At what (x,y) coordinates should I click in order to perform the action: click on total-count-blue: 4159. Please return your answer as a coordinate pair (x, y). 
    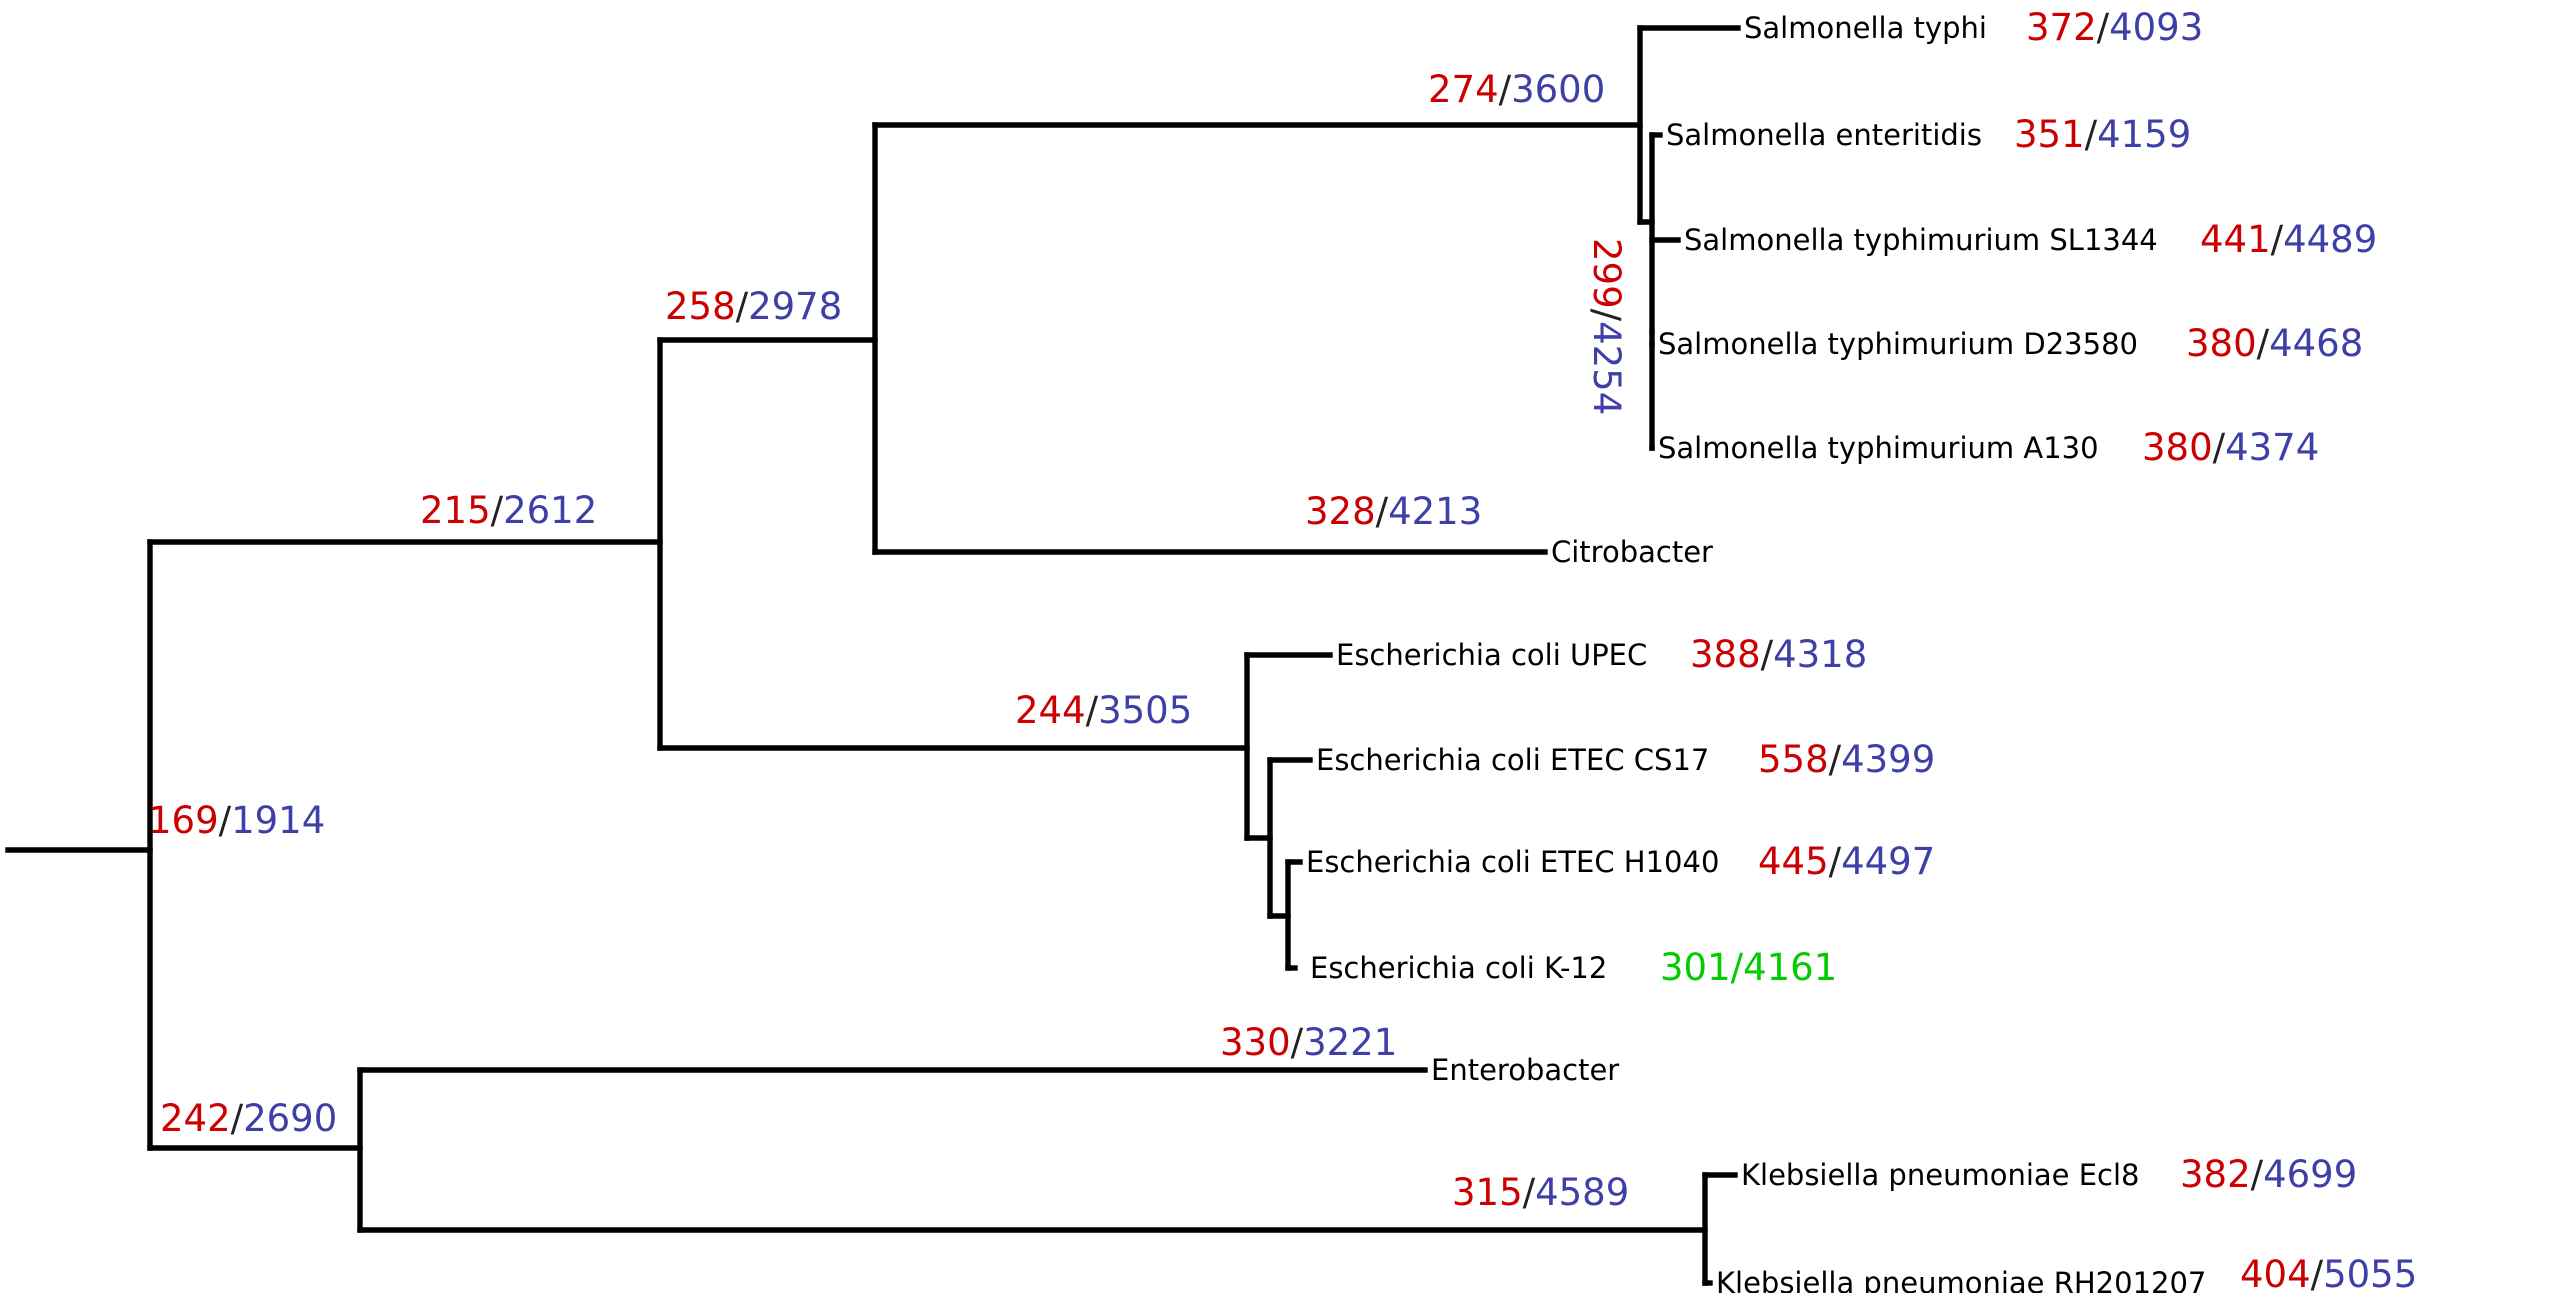
    Looking at the image, I should click on (2144, 134).